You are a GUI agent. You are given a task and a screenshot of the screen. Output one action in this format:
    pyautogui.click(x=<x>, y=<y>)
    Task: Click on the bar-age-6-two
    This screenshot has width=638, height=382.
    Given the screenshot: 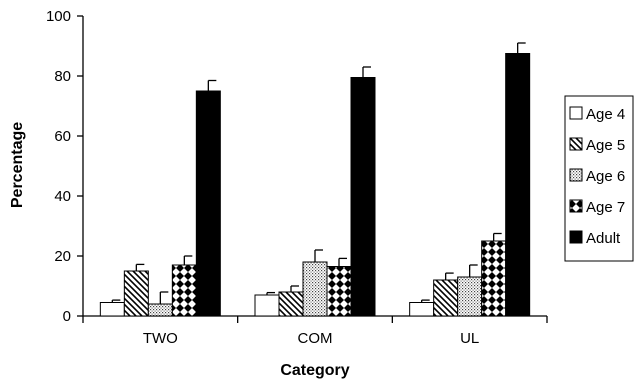 What is the action you would take?
    pyautogui.click(x=160, y=310)
    